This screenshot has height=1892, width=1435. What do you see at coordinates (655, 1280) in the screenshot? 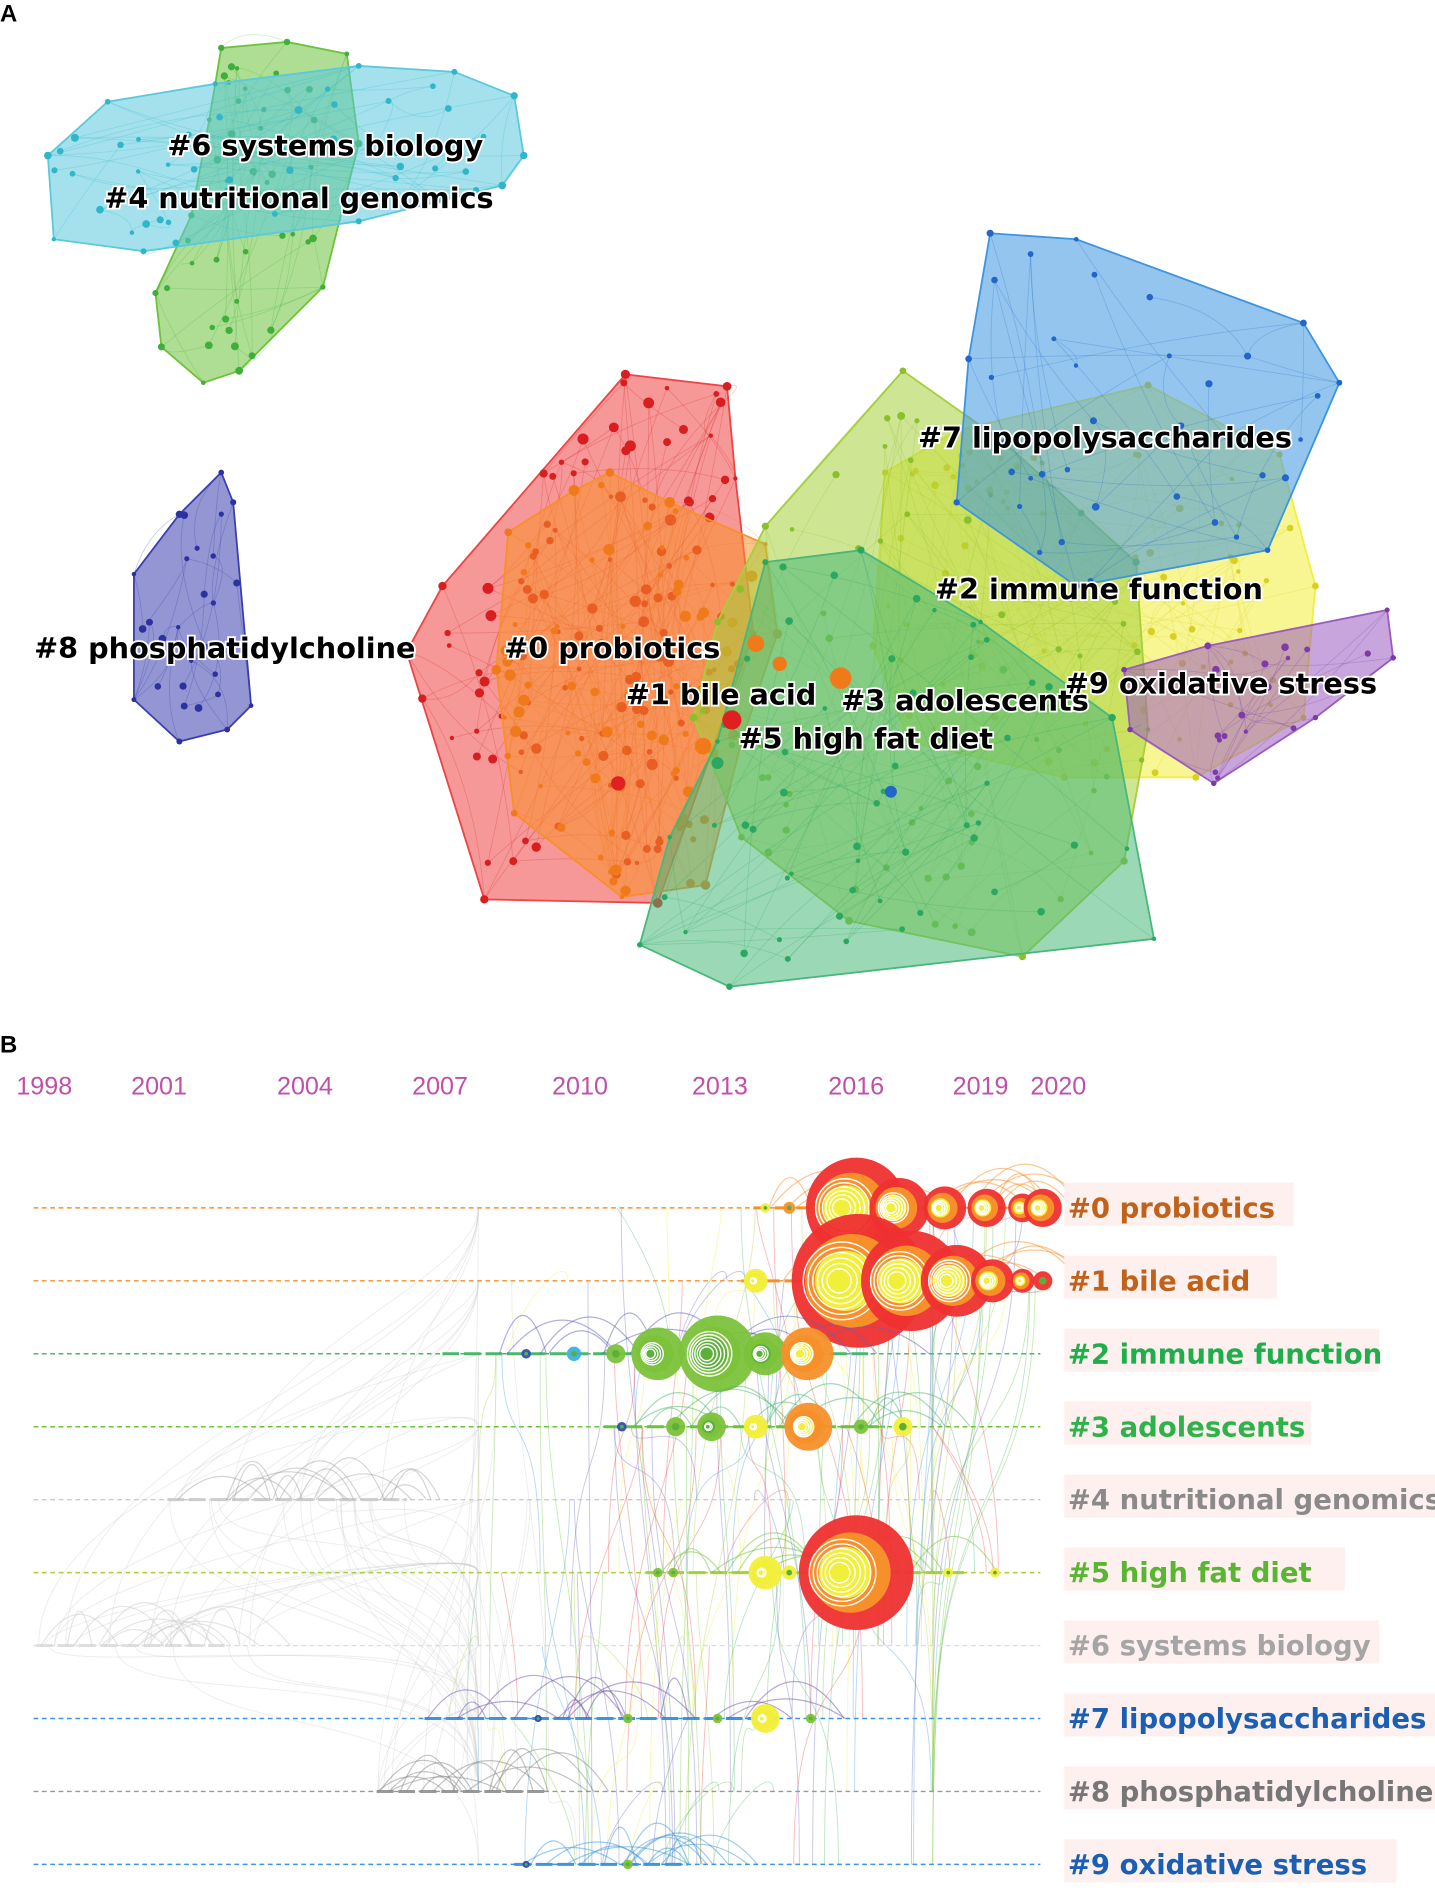
I see `timeline-row-1: #1 bile acid` at bounding box center [655, 1280].